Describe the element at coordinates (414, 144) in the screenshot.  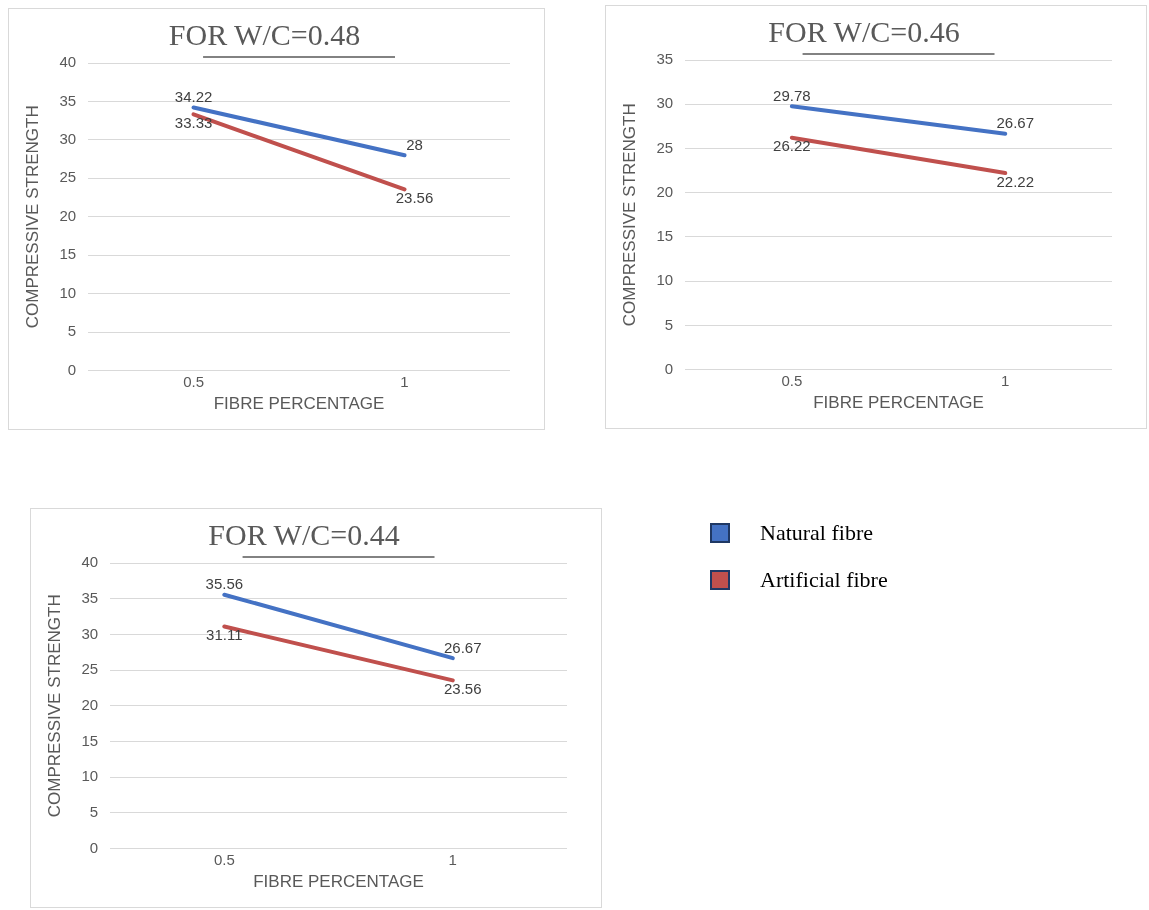
I see `data-label: 28` at that location.